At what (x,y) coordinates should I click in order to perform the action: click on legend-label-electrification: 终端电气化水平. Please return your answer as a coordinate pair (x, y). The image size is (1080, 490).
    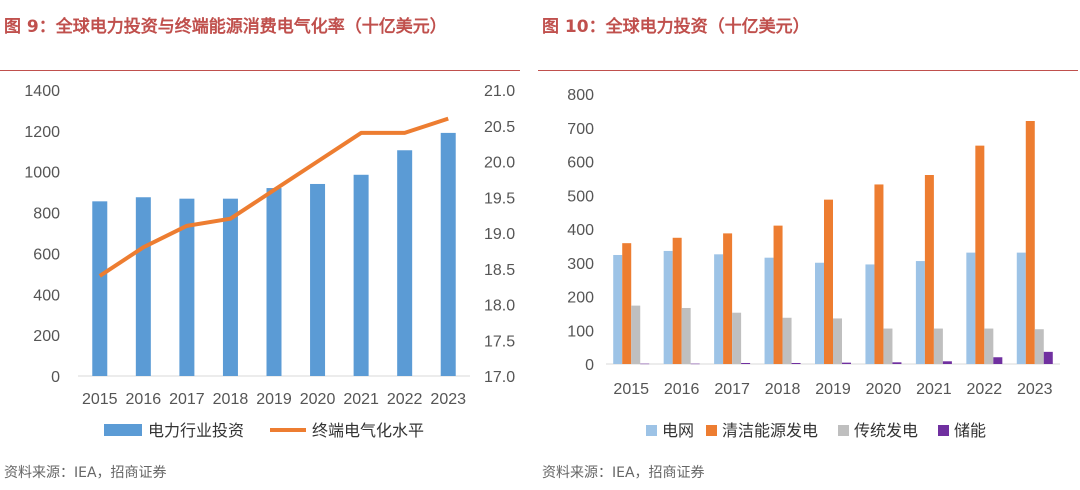
    Looking at the image, I should click on (368, 430).